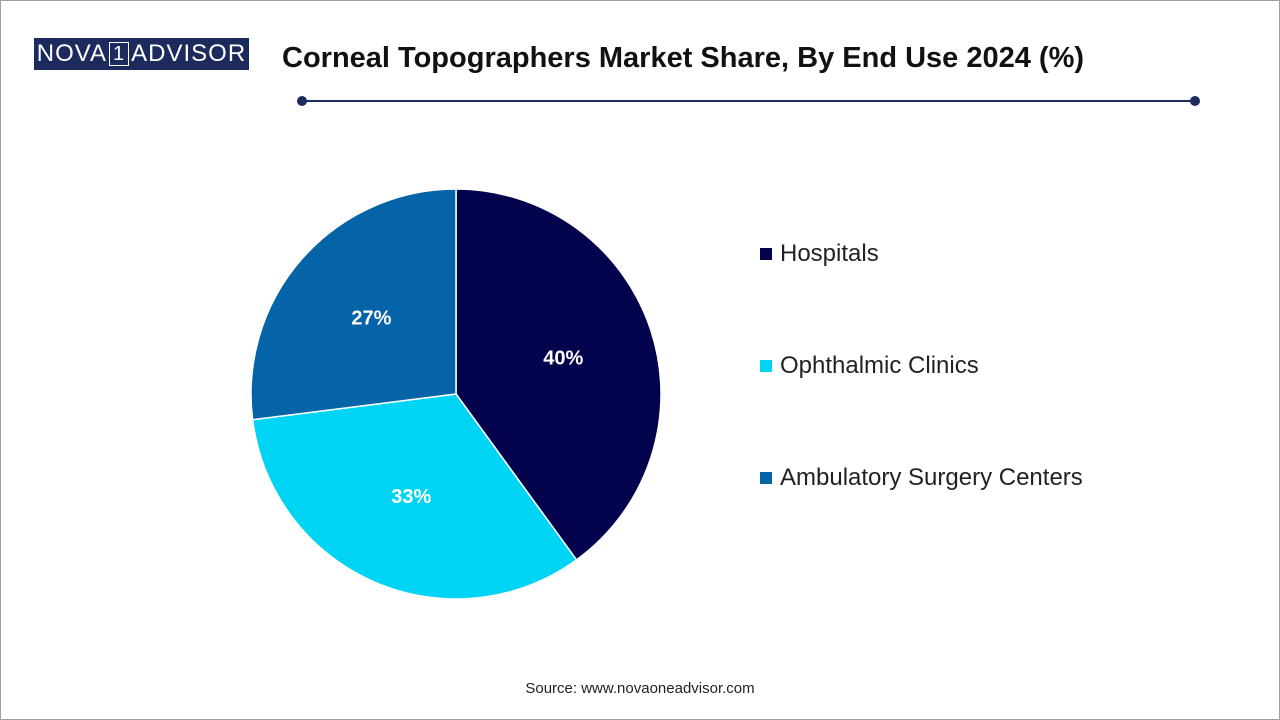 The width and height of the screenshot is (1280, 720). Describe the element at coordinates (189, 53) in the screenshot. I see `logo-text-right: ADVISOR` at that location.